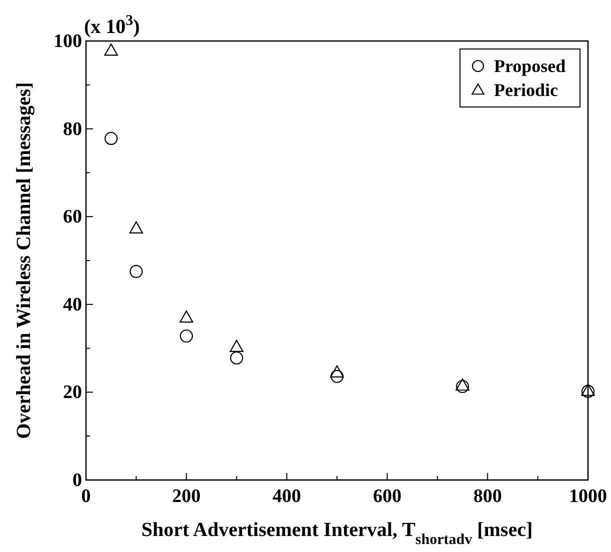 The width and height of the screenshot is (611, 552). Describe the element at coordinates (530, 66) in the screenshot. I see `legend-label: Proposed` at that location.